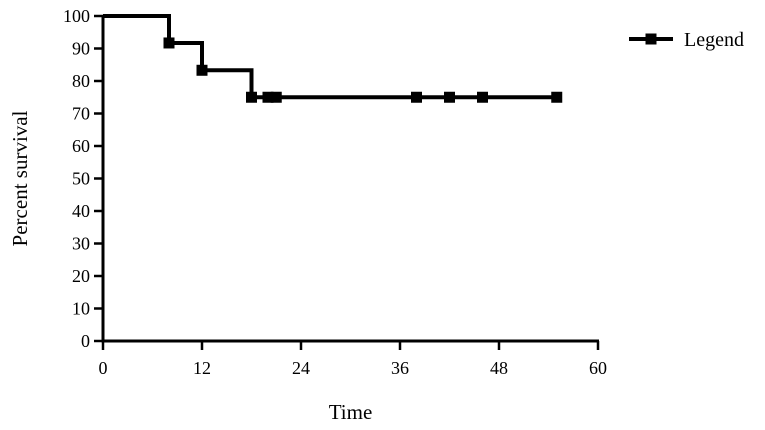 This screenshot has height=430, width=765. I want to click on y-tick-label: 30, so click(81, 244).